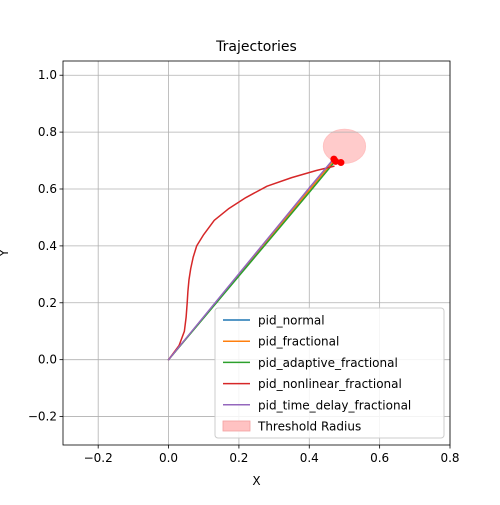 The height and width of the screenshot is (505, 500). What do you see at coordinates (334, 405) in the screenshot?
I see `legend-entry-label: pid_time_delay_fractional` at bounding box center [334, 405].